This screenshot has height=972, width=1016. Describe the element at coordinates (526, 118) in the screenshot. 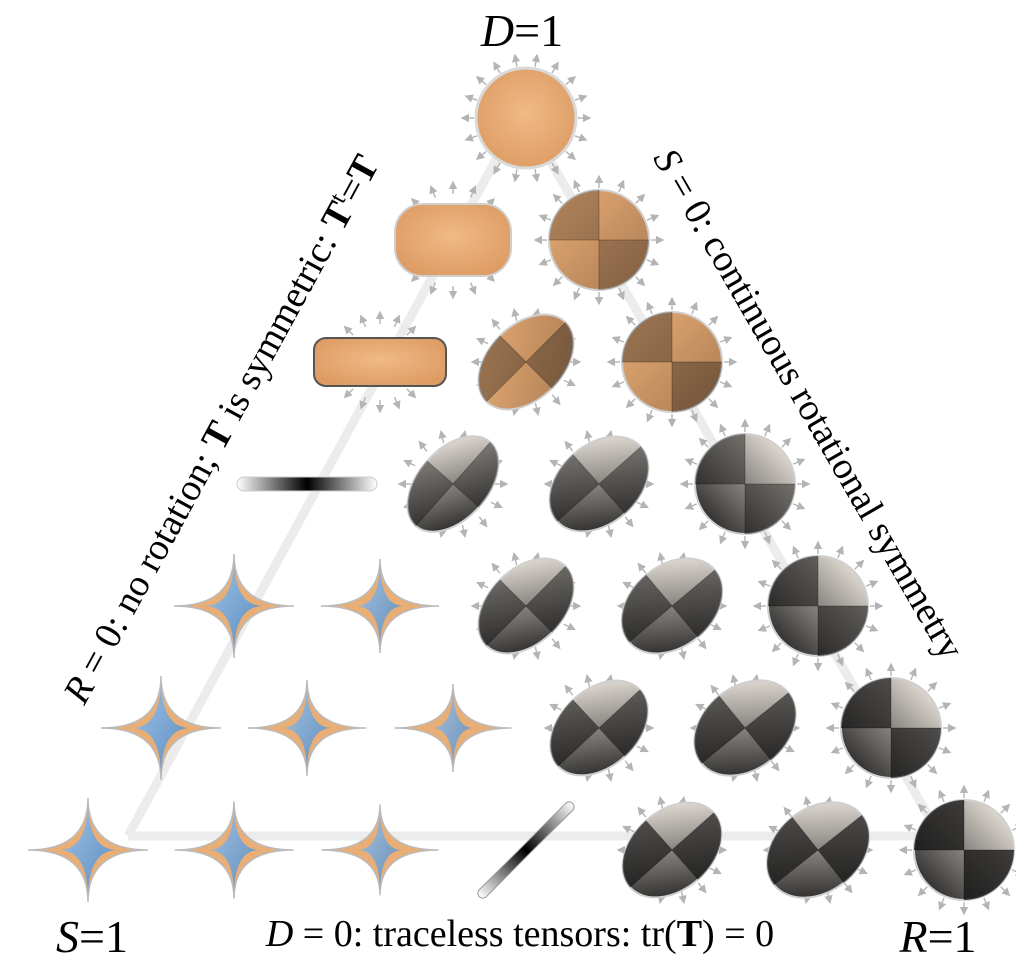

I see `disc-glyph` at that location.